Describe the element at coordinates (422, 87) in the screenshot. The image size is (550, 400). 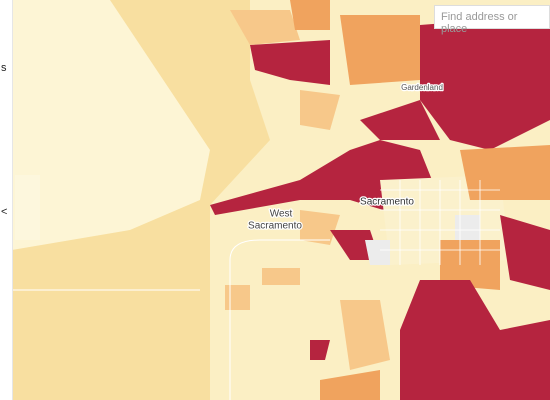
I see `place-label: Gardenland` at that location.